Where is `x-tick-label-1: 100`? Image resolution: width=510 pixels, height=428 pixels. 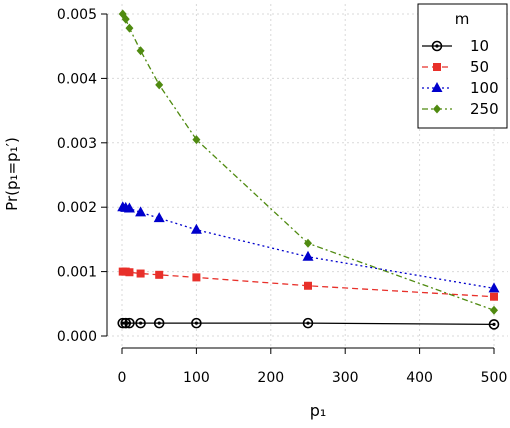
x-tick-label-1: 100 is located at coordinates (196, 378).